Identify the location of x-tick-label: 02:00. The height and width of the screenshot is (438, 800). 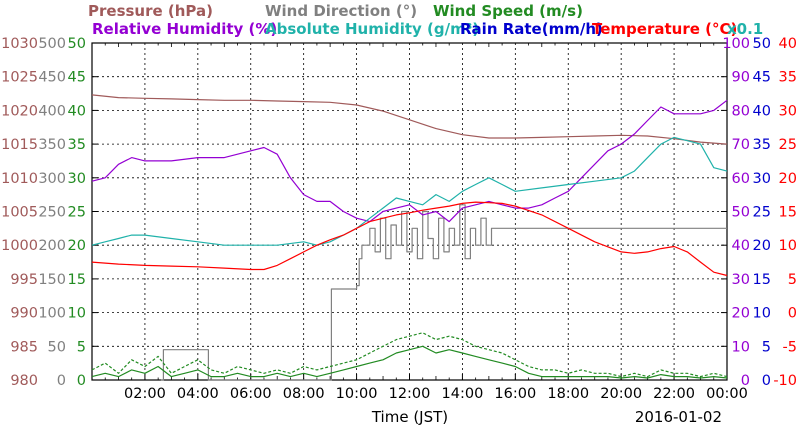
(145, 394).